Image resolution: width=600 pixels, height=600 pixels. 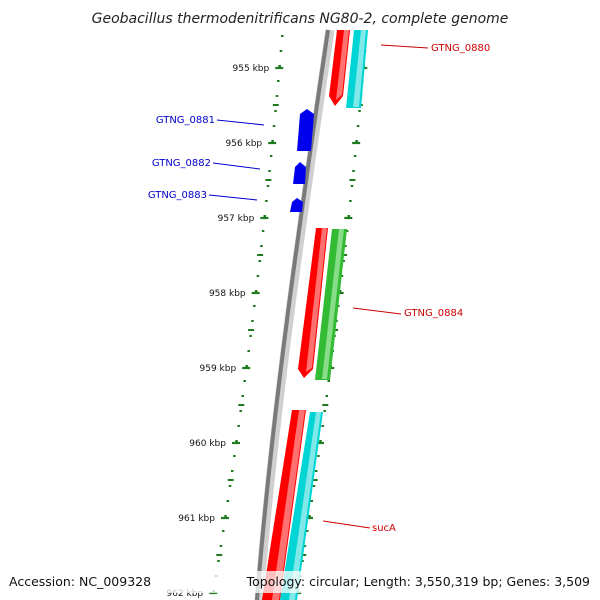 I want to click on forward-cds-track-outer, so click(x=324, y=315).